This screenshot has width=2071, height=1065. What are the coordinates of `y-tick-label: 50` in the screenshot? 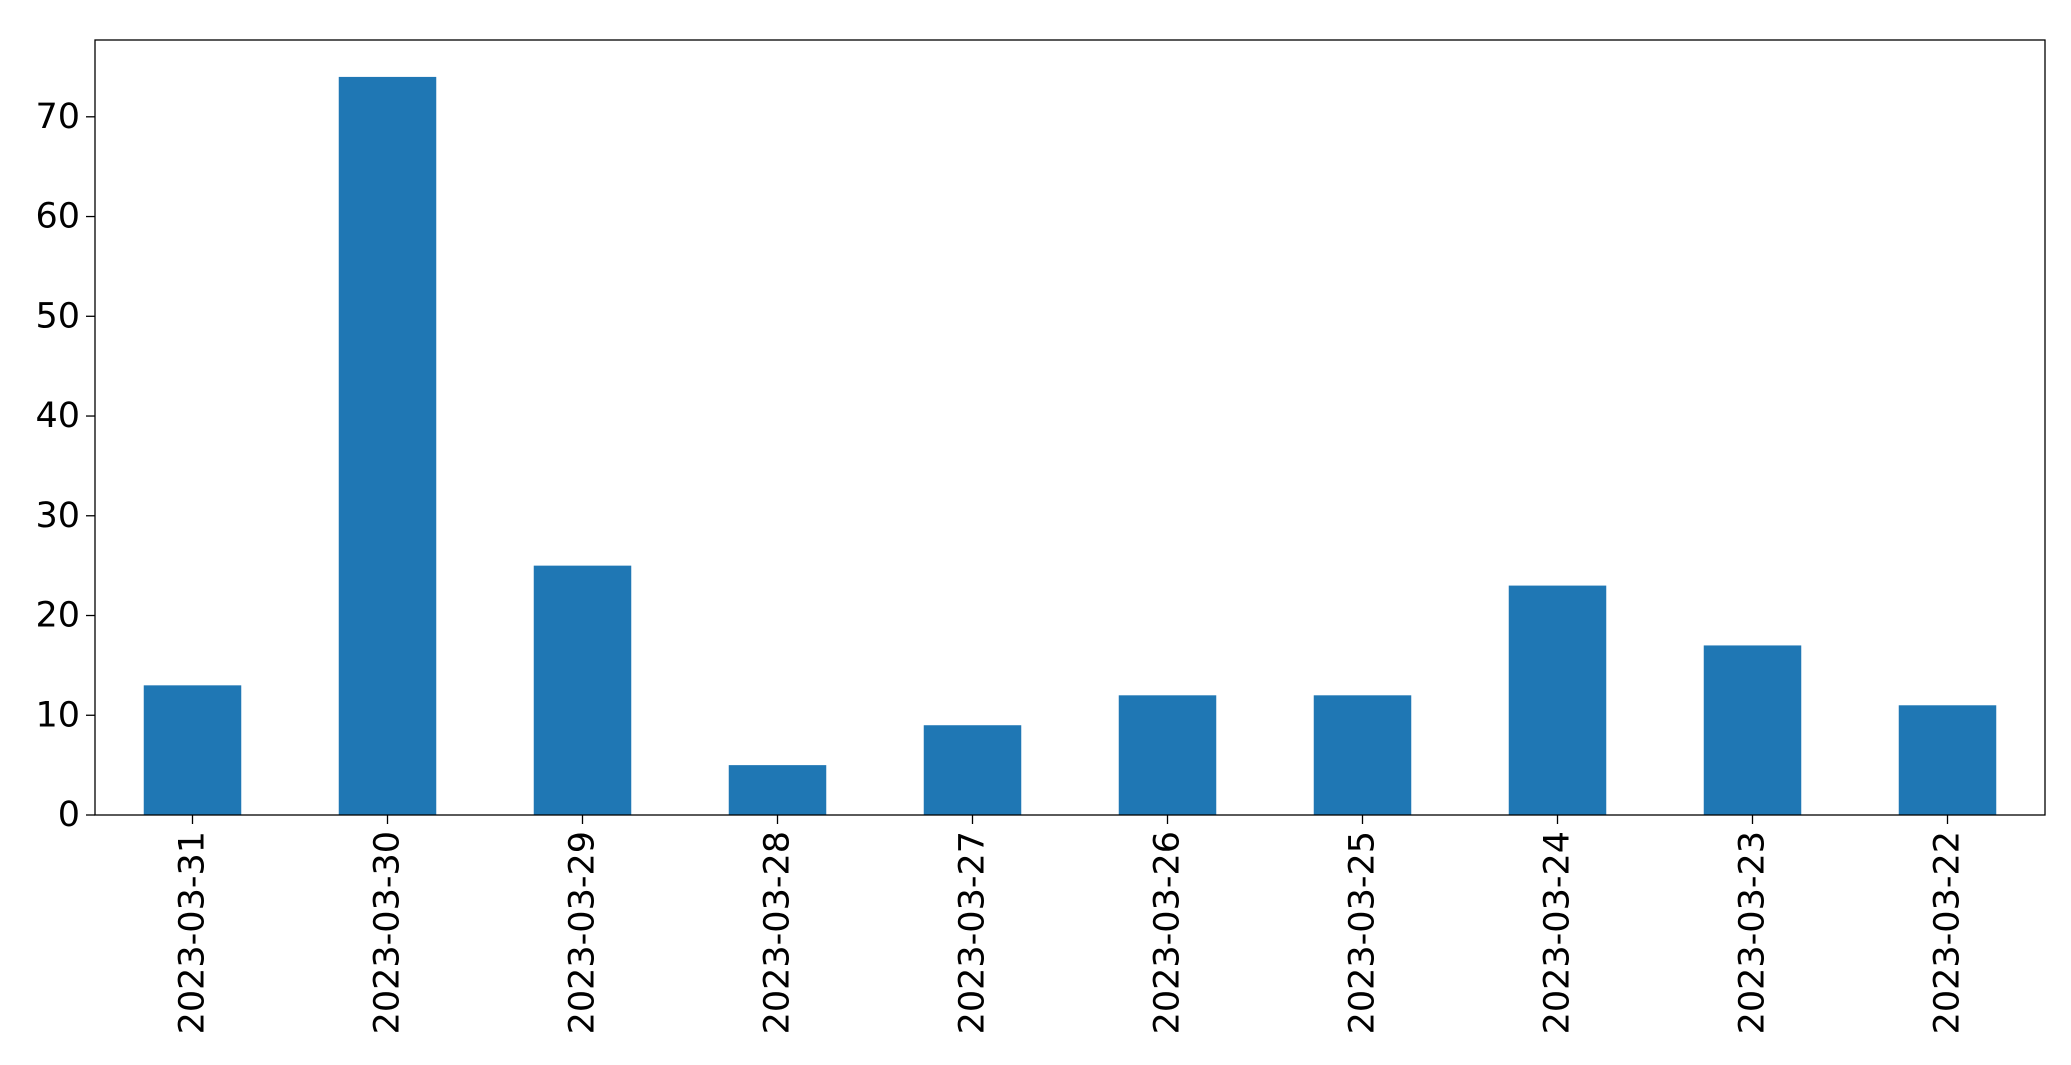 It's located at (57, 316).